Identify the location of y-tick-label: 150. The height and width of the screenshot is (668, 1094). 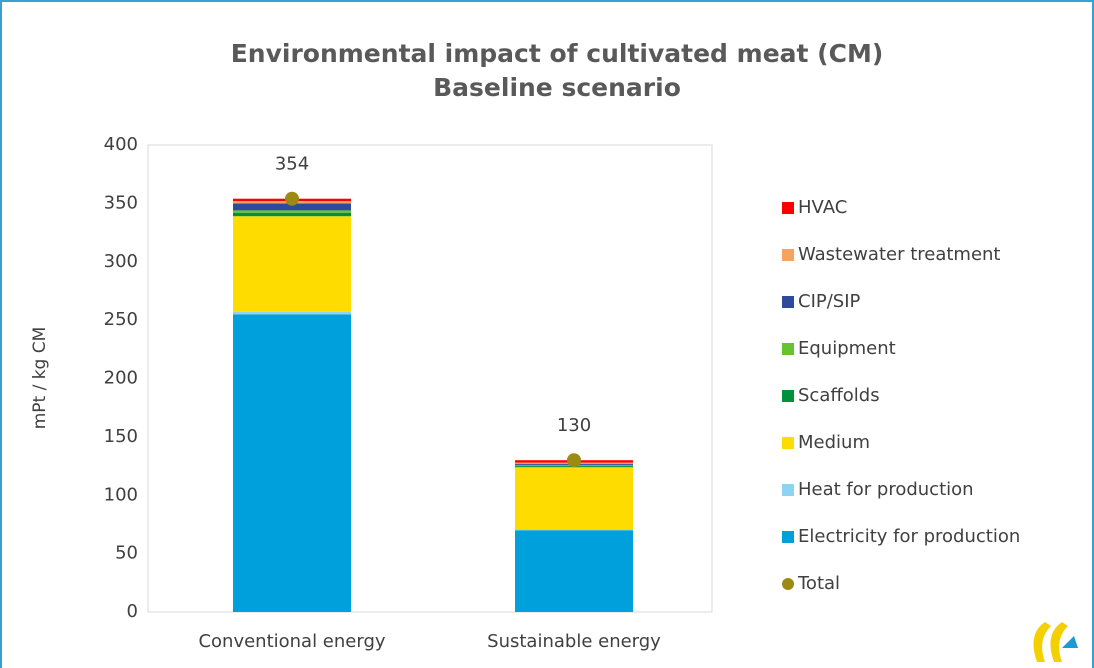
(121, 436).